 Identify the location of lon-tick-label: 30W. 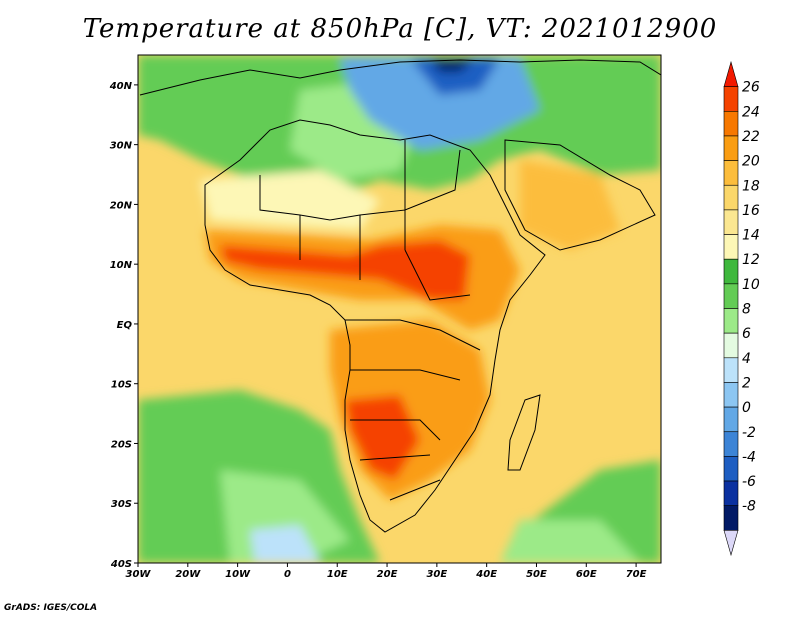
(139, 574).